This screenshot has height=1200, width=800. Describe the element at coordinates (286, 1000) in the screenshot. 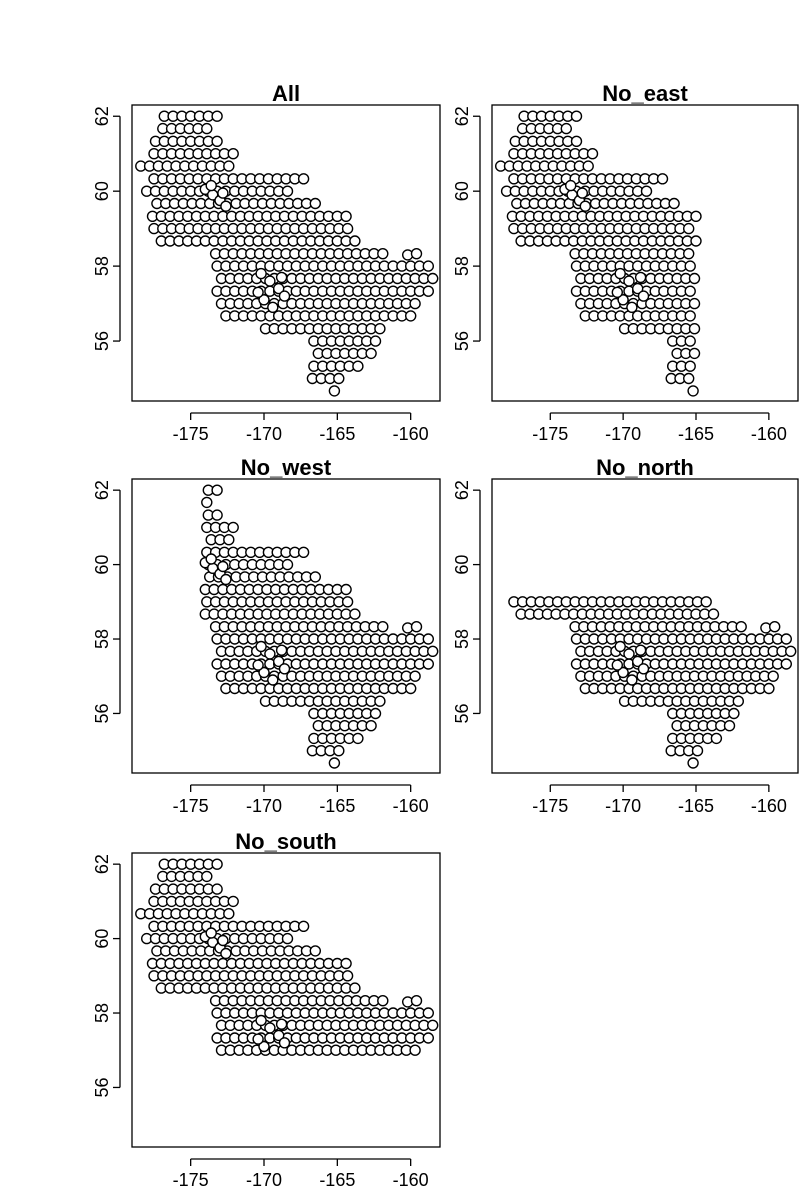

I see `plot-frame` at that location.